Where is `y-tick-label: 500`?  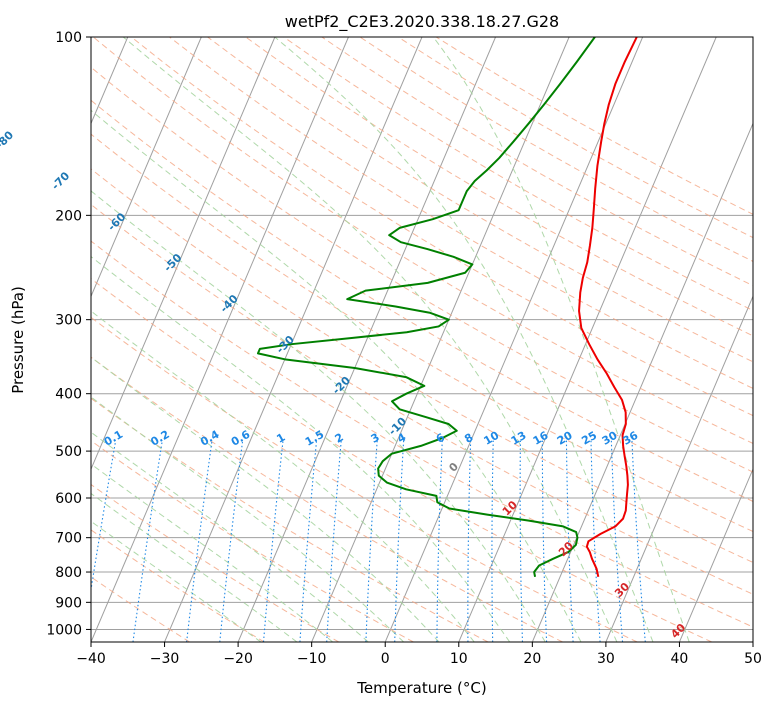 y-tick-label: 500 is located at coordinates (68, 452).